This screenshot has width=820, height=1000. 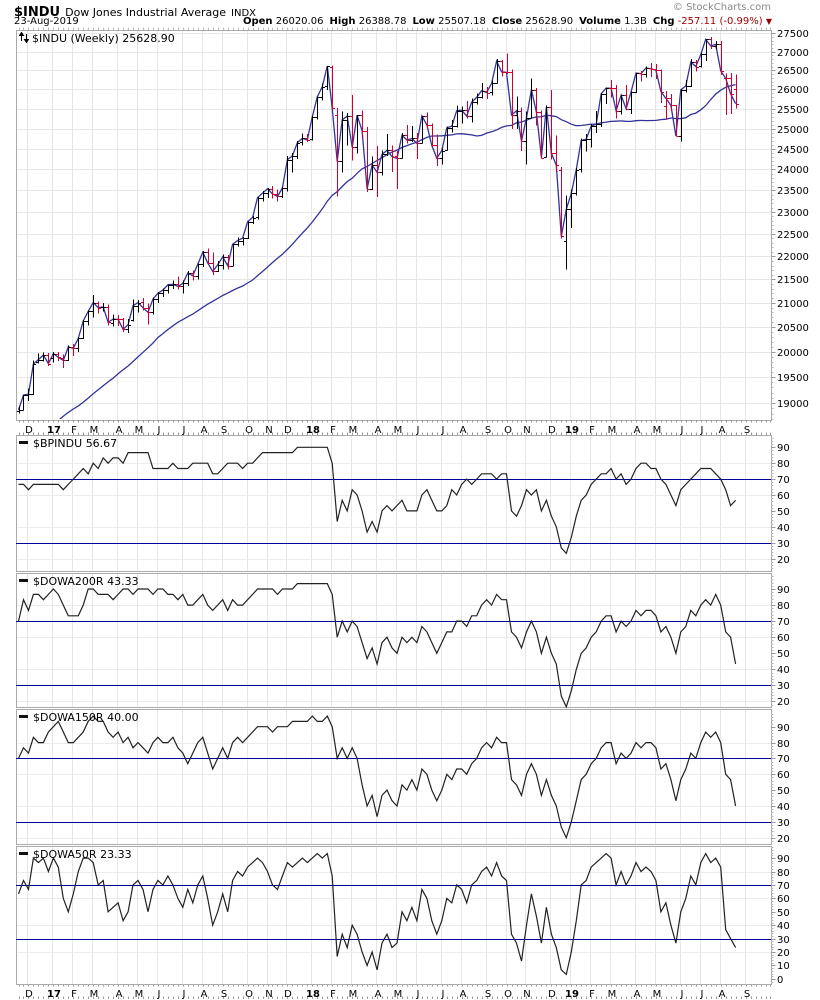 I want to click on main-plot-top-ticks, so click(x=395, y=28).